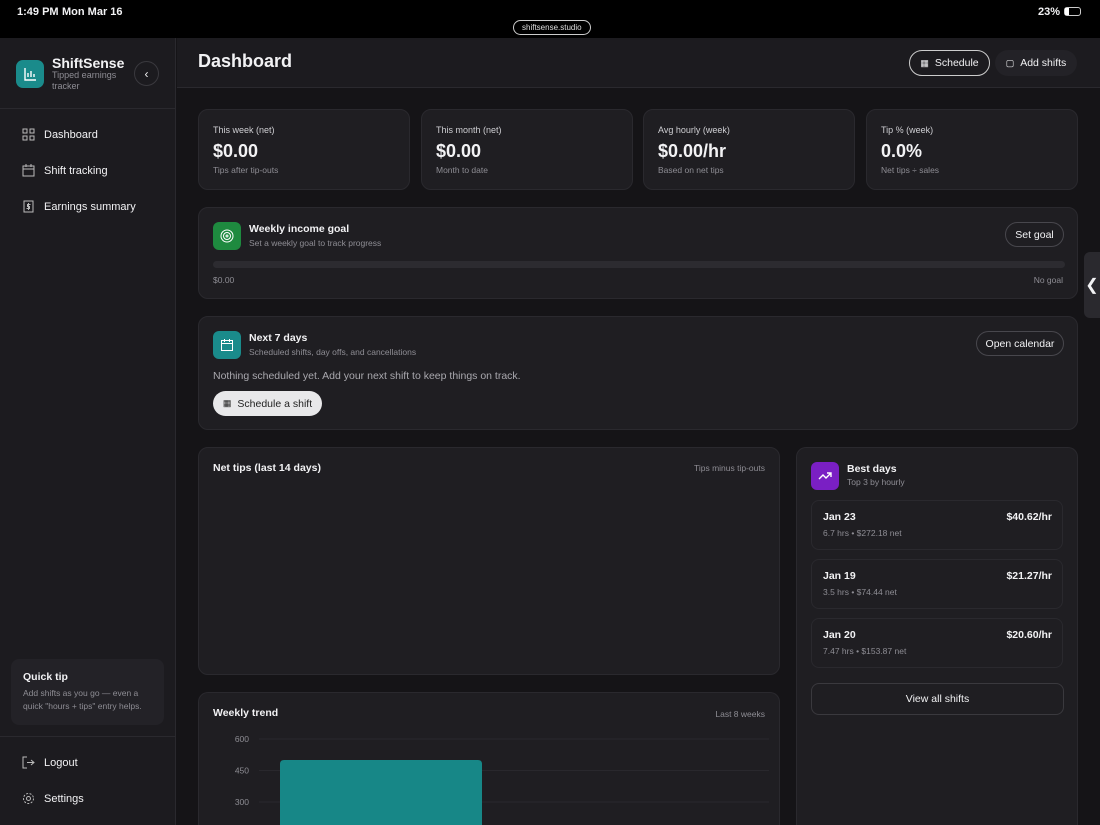 Image resolution: width=1100 pixels, height=825 pixels. I want to click on side-panel-toggle: ❮, so click(1092, 285).